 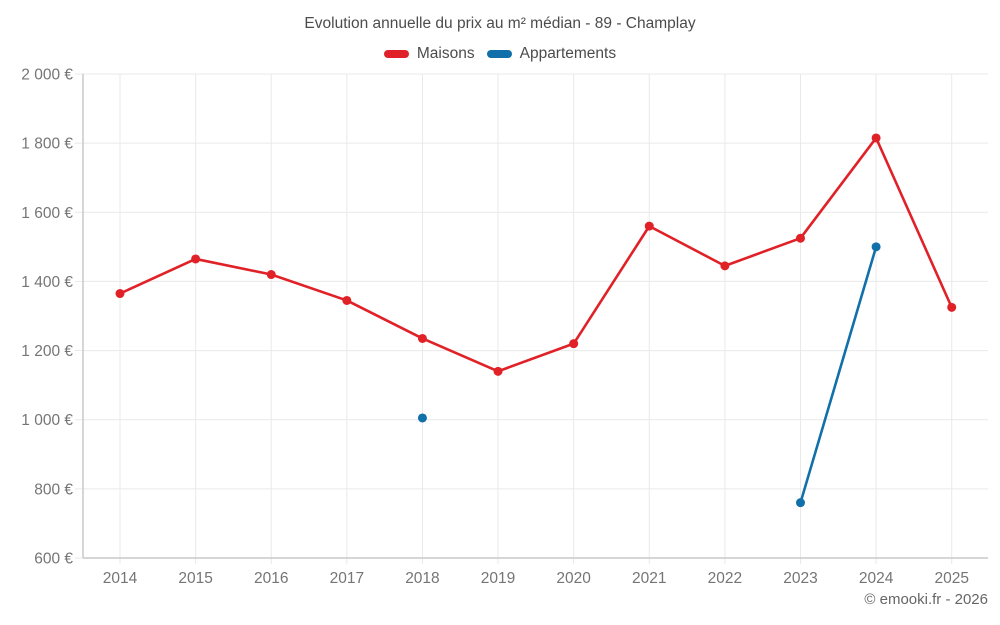 I want to click on data-point-maisons-2014, so click(x=120, y=294).